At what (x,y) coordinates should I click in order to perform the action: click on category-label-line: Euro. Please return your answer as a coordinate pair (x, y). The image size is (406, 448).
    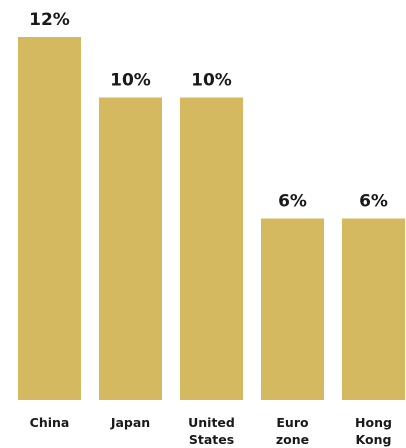
    Looking at the image, I should click on (292, 422).